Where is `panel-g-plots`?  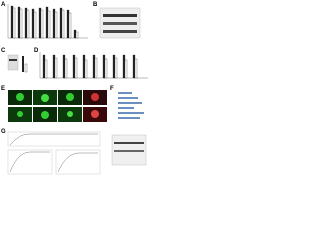 panel-g-plots is located at coordinates (54, 153).